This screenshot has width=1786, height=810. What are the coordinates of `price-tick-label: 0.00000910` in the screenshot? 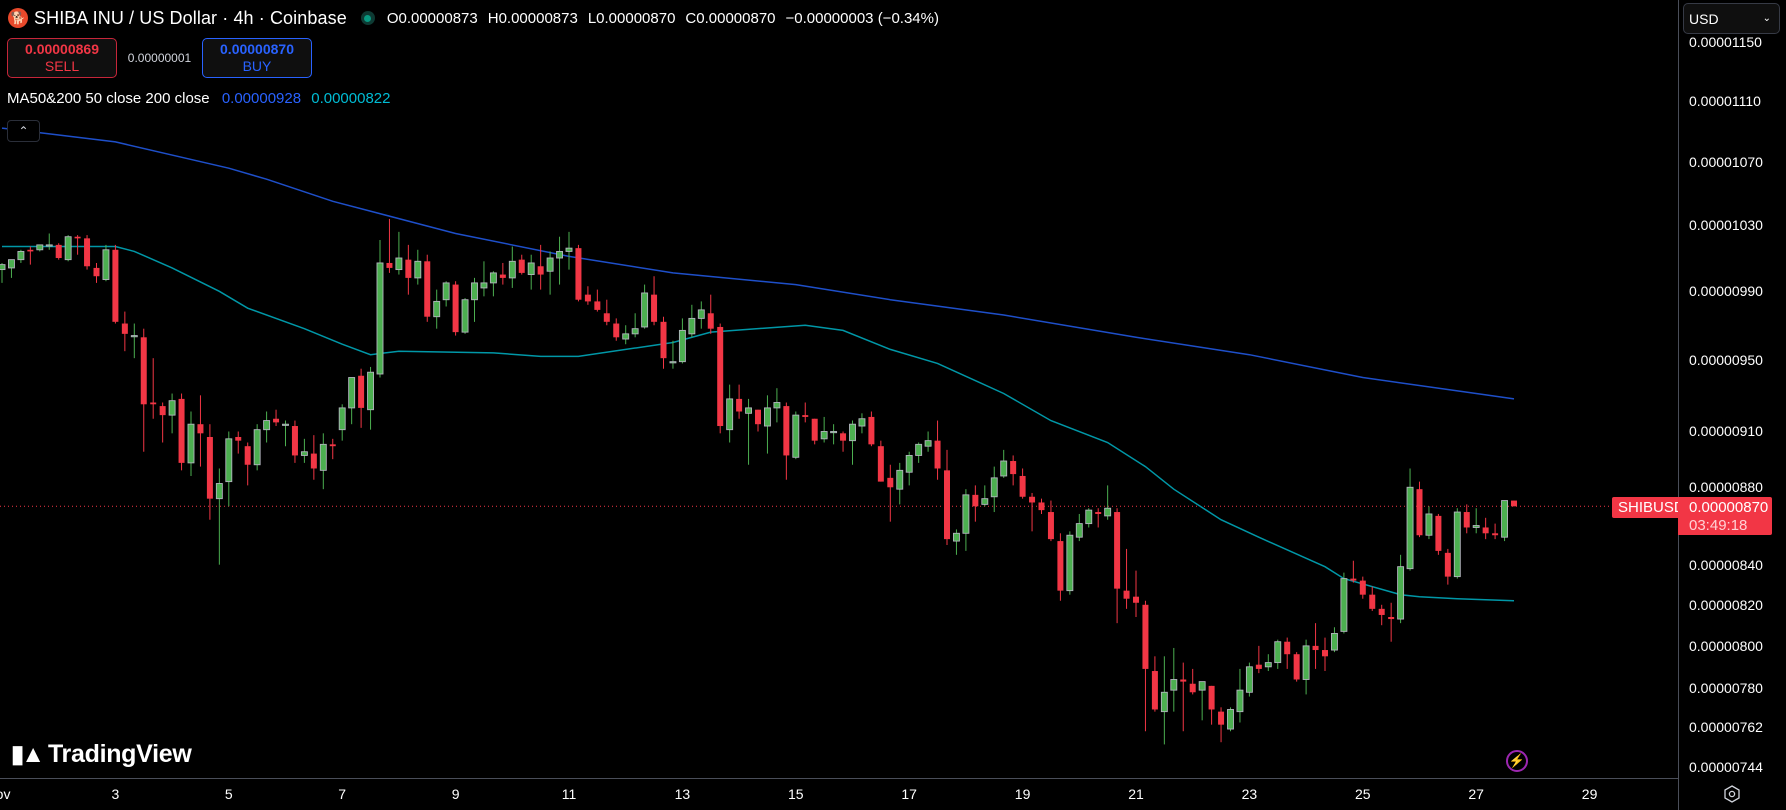 It's located at (1726, 431).